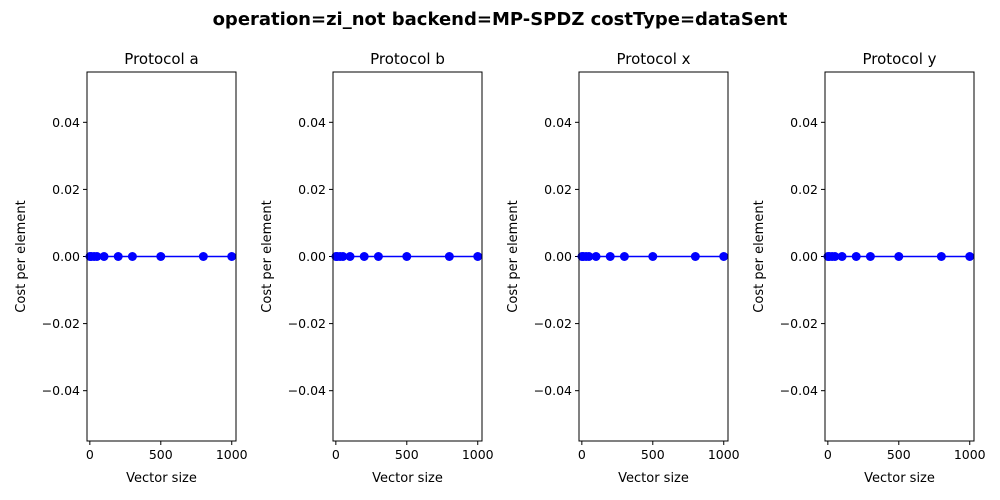 Image resolution: width=1000 pixels, height=500 pixels. What do you see at coordinates (899, 59) in the screenshot?
I see `subplot-title: Protocol y` at bounding box center [899, 59].